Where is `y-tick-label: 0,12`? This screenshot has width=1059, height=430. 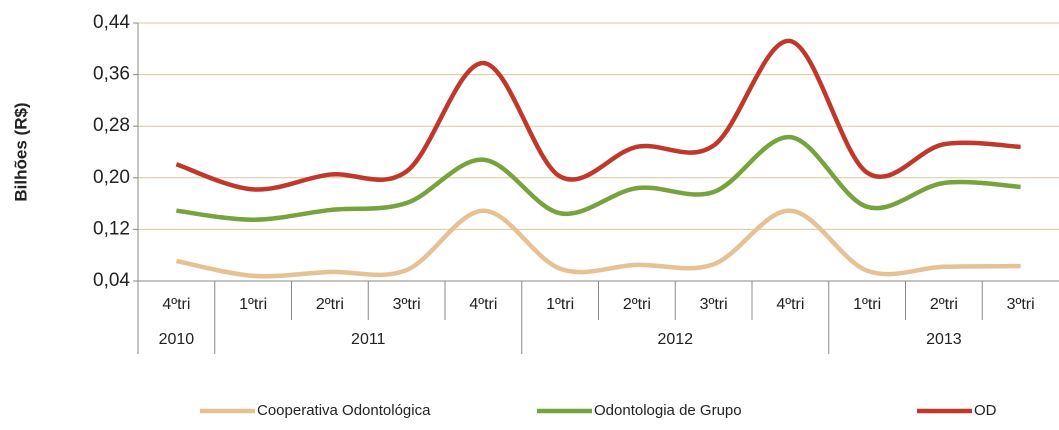 y-tick-label: 0,12 is located at coordinates (111, 228).